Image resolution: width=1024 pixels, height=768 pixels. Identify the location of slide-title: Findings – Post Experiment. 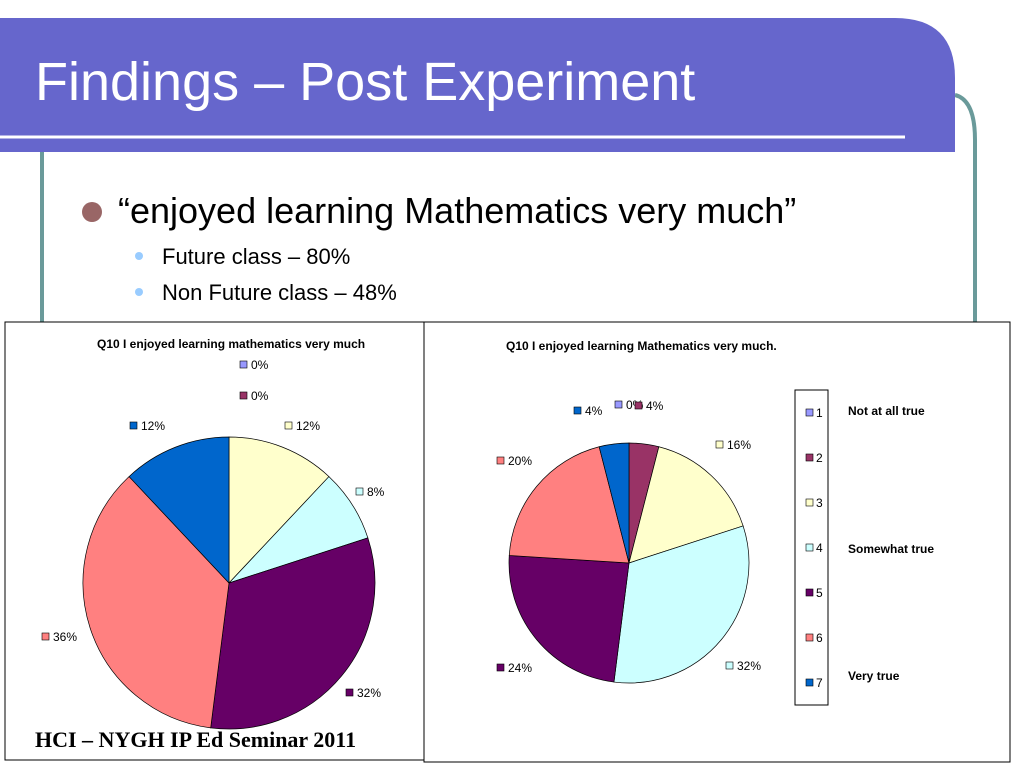
(365, 82).